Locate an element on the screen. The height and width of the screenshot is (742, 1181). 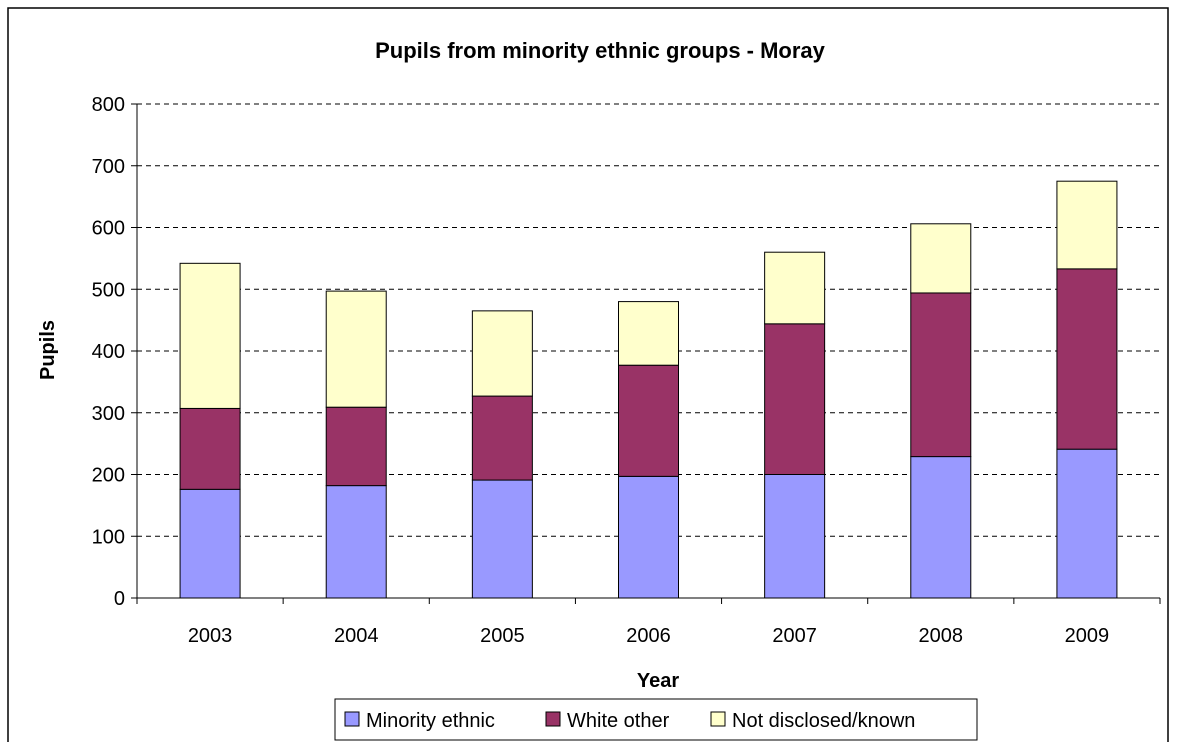
y-axis-ticks: 0 100 200 300 400 500 600 700 800 is located at coordinates (114, 352).